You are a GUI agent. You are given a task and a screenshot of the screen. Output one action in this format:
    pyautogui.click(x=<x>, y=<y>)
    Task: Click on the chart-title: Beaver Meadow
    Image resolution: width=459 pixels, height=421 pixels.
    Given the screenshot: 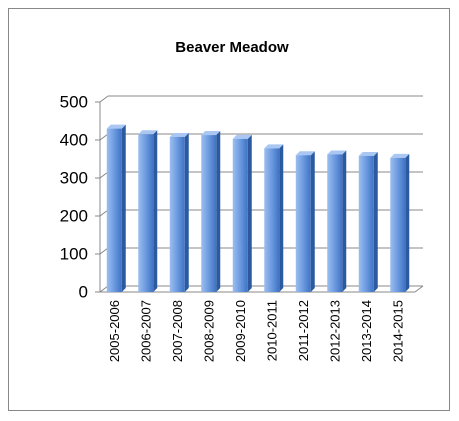 What is the action you would take?
    pyautogui.click(x=232, y=47)
    